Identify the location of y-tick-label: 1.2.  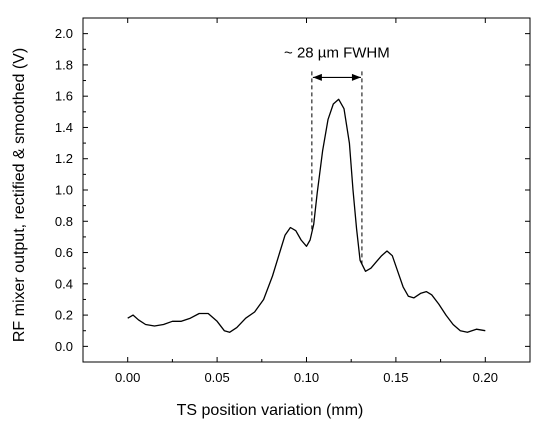
(64, 158).